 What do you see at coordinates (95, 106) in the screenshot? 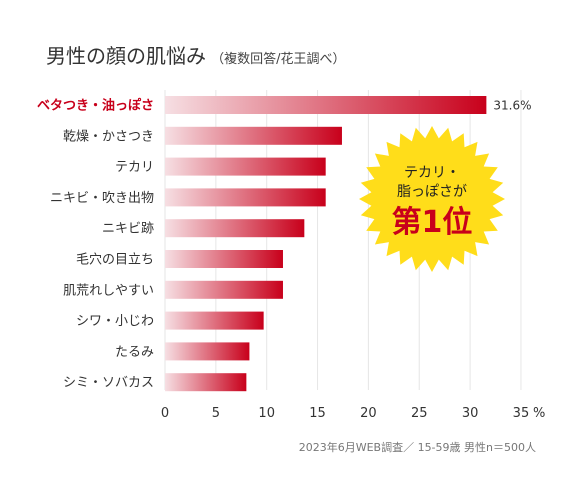
I see `category-label: ベタつき・油っぽさ` at bounding box center [95, 106].